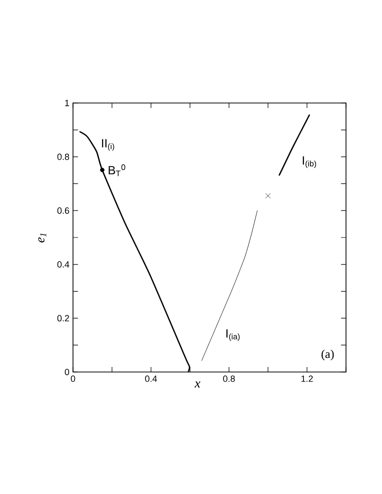 The width and height of the screenshot is (382, 494). I want to click on y-tick-label: 0, so click(67, 372).